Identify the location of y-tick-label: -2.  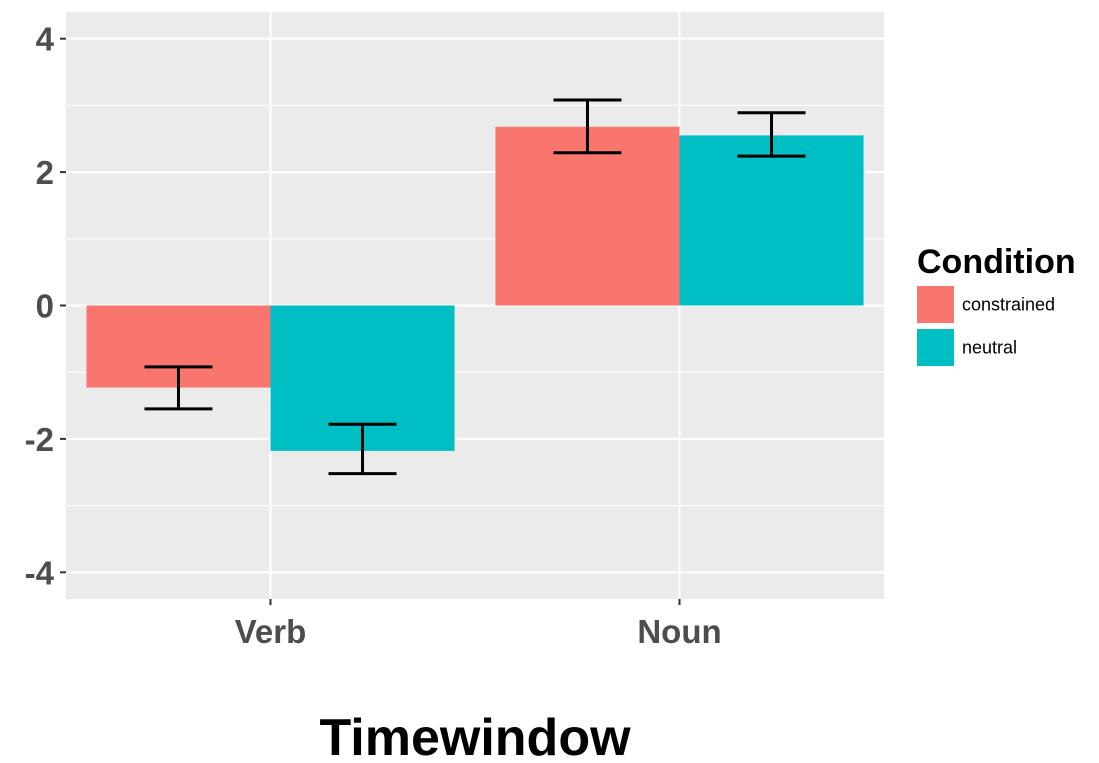
(39, 439).